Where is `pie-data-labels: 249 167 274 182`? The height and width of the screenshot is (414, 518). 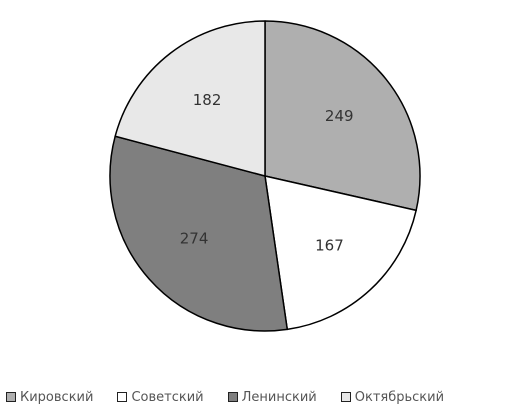 pie-data-labels: 249 167 274 182 is located at coordinates (267, 172).